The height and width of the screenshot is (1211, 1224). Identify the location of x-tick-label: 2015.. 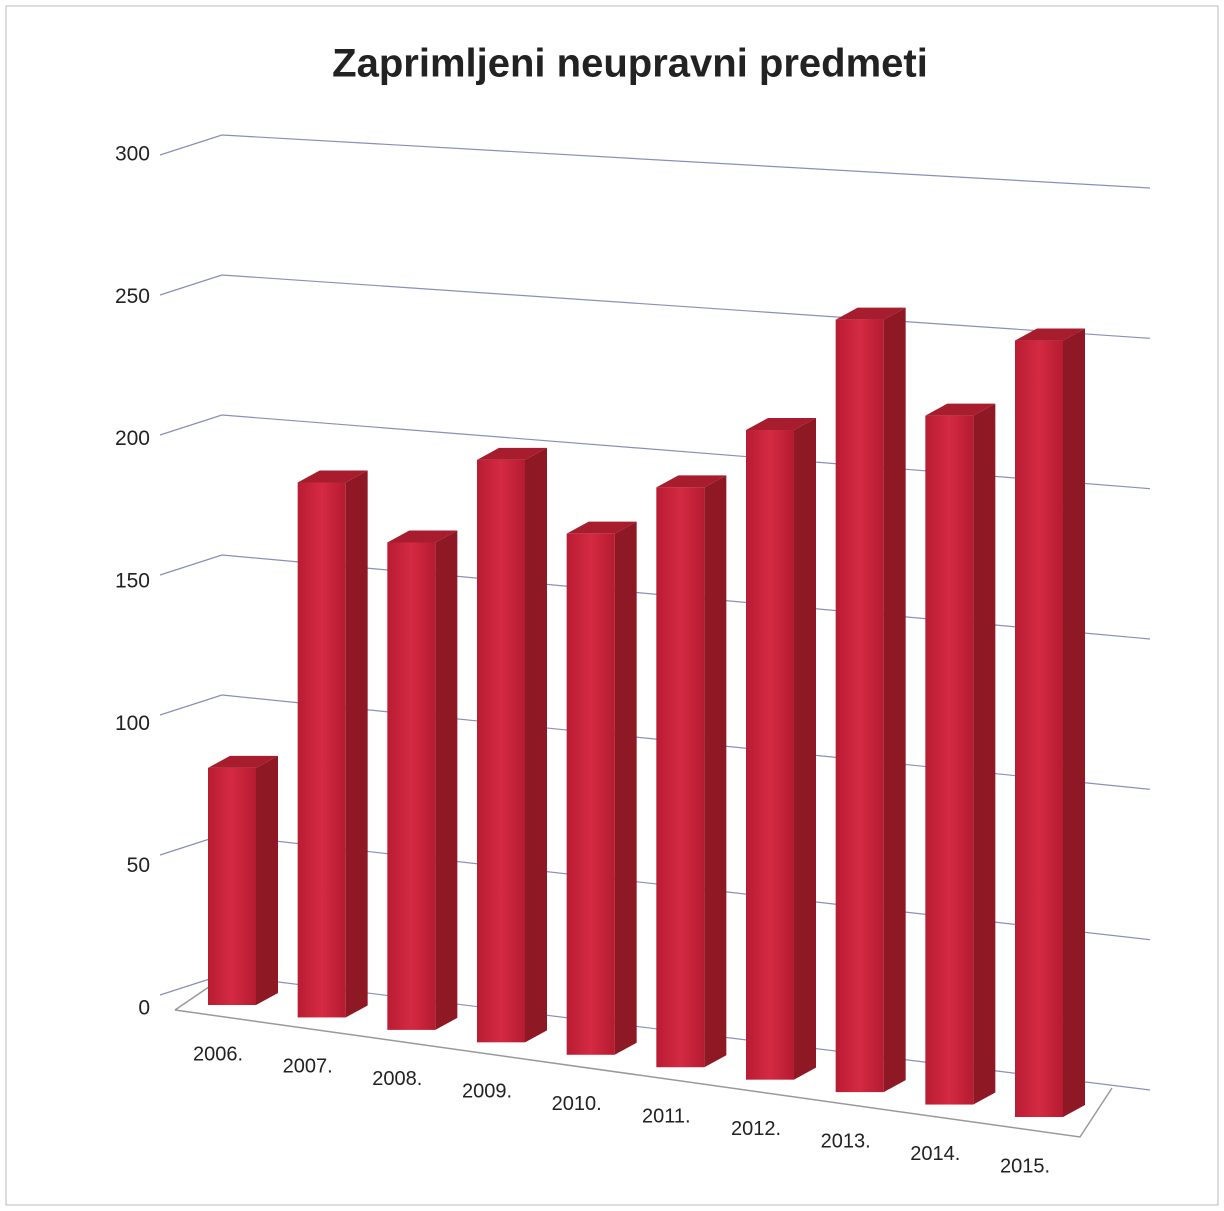
(1025, 1166).